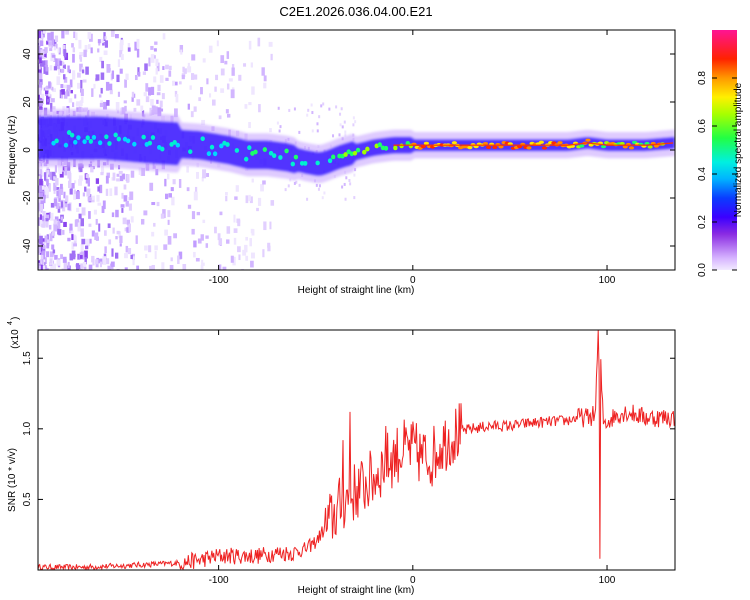  I want to click on colorbar-ticks: 0.0 0.2 0.4 0.6 0.8, so click(717, 174).